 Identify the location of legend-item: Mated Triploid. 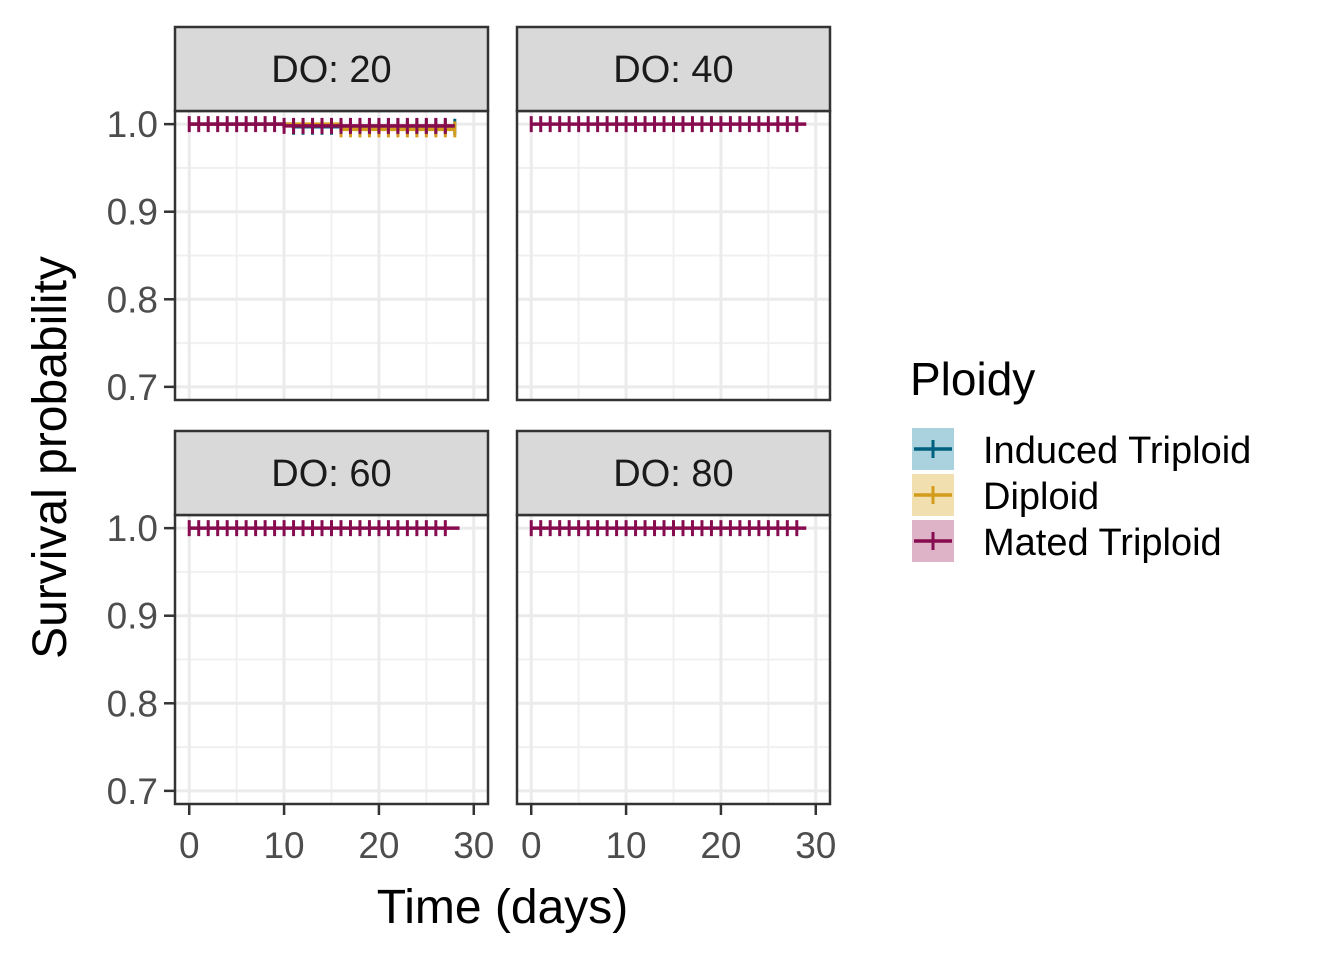
(1067, 542).